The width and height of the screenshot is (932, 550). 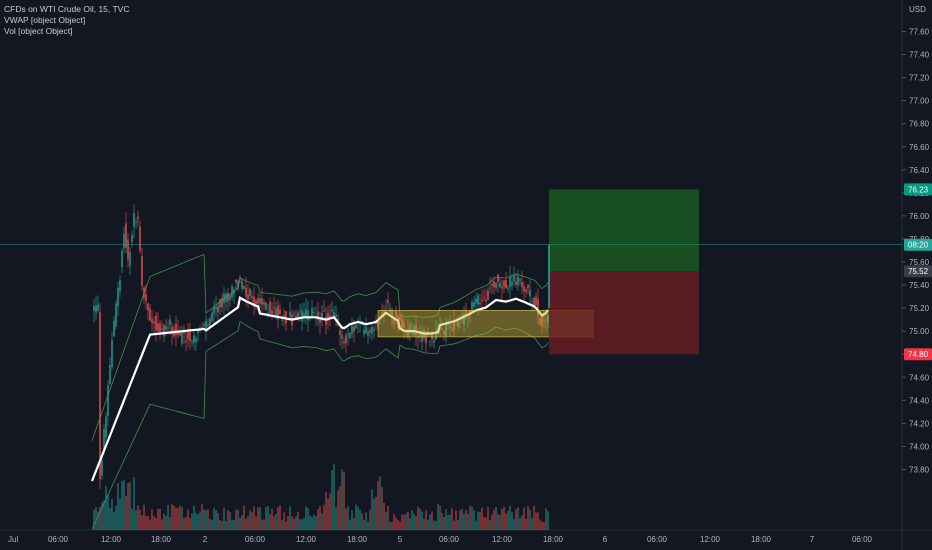 I want to click on legend-vwap: VWAP [object Object], so click(x=45, y=20).